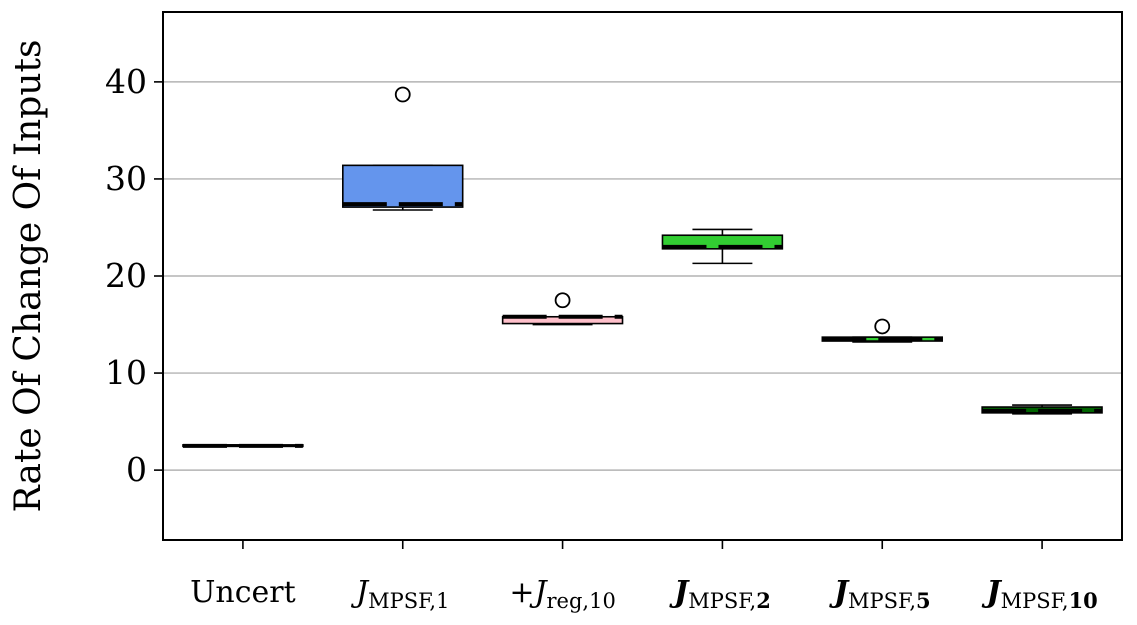 The height and width of the screenshot is (625, 1137). What do you see at coordinates (1035, 601) in the screenshot?
I see `x-tick-label-5-part-1: MPSF,` at bounding box center [1035, 601].